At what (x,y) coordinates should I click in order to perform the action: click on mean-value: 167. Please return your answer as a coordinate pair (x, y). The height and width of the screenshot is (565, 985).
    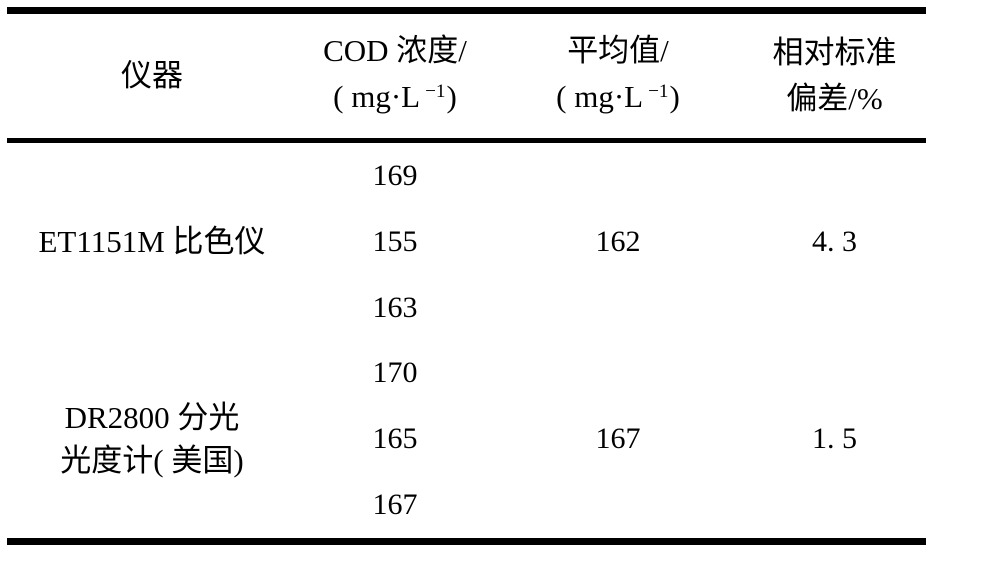
    Looking at the image, I should click on (618, 439).